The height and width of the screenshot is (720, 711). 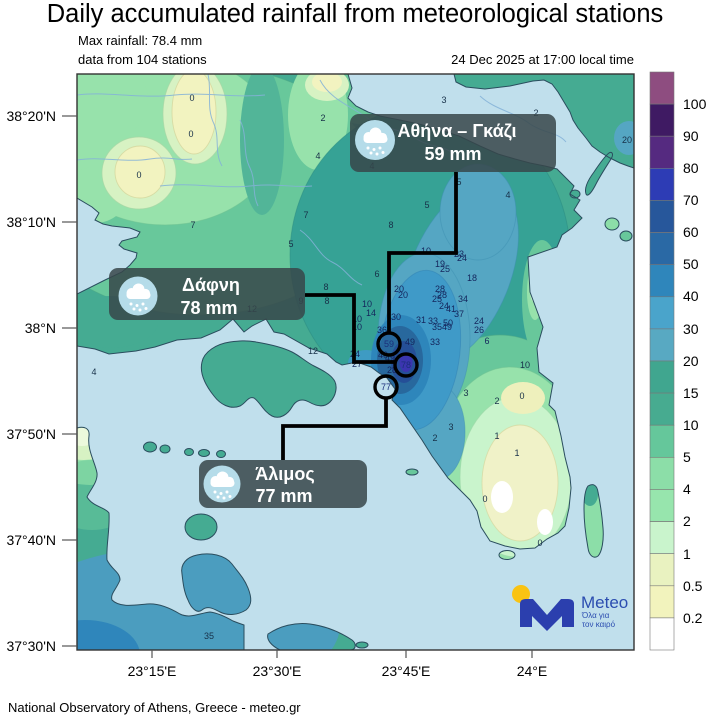 I want to click on svg-text: Άλιμος, so click(x=284, y=474).